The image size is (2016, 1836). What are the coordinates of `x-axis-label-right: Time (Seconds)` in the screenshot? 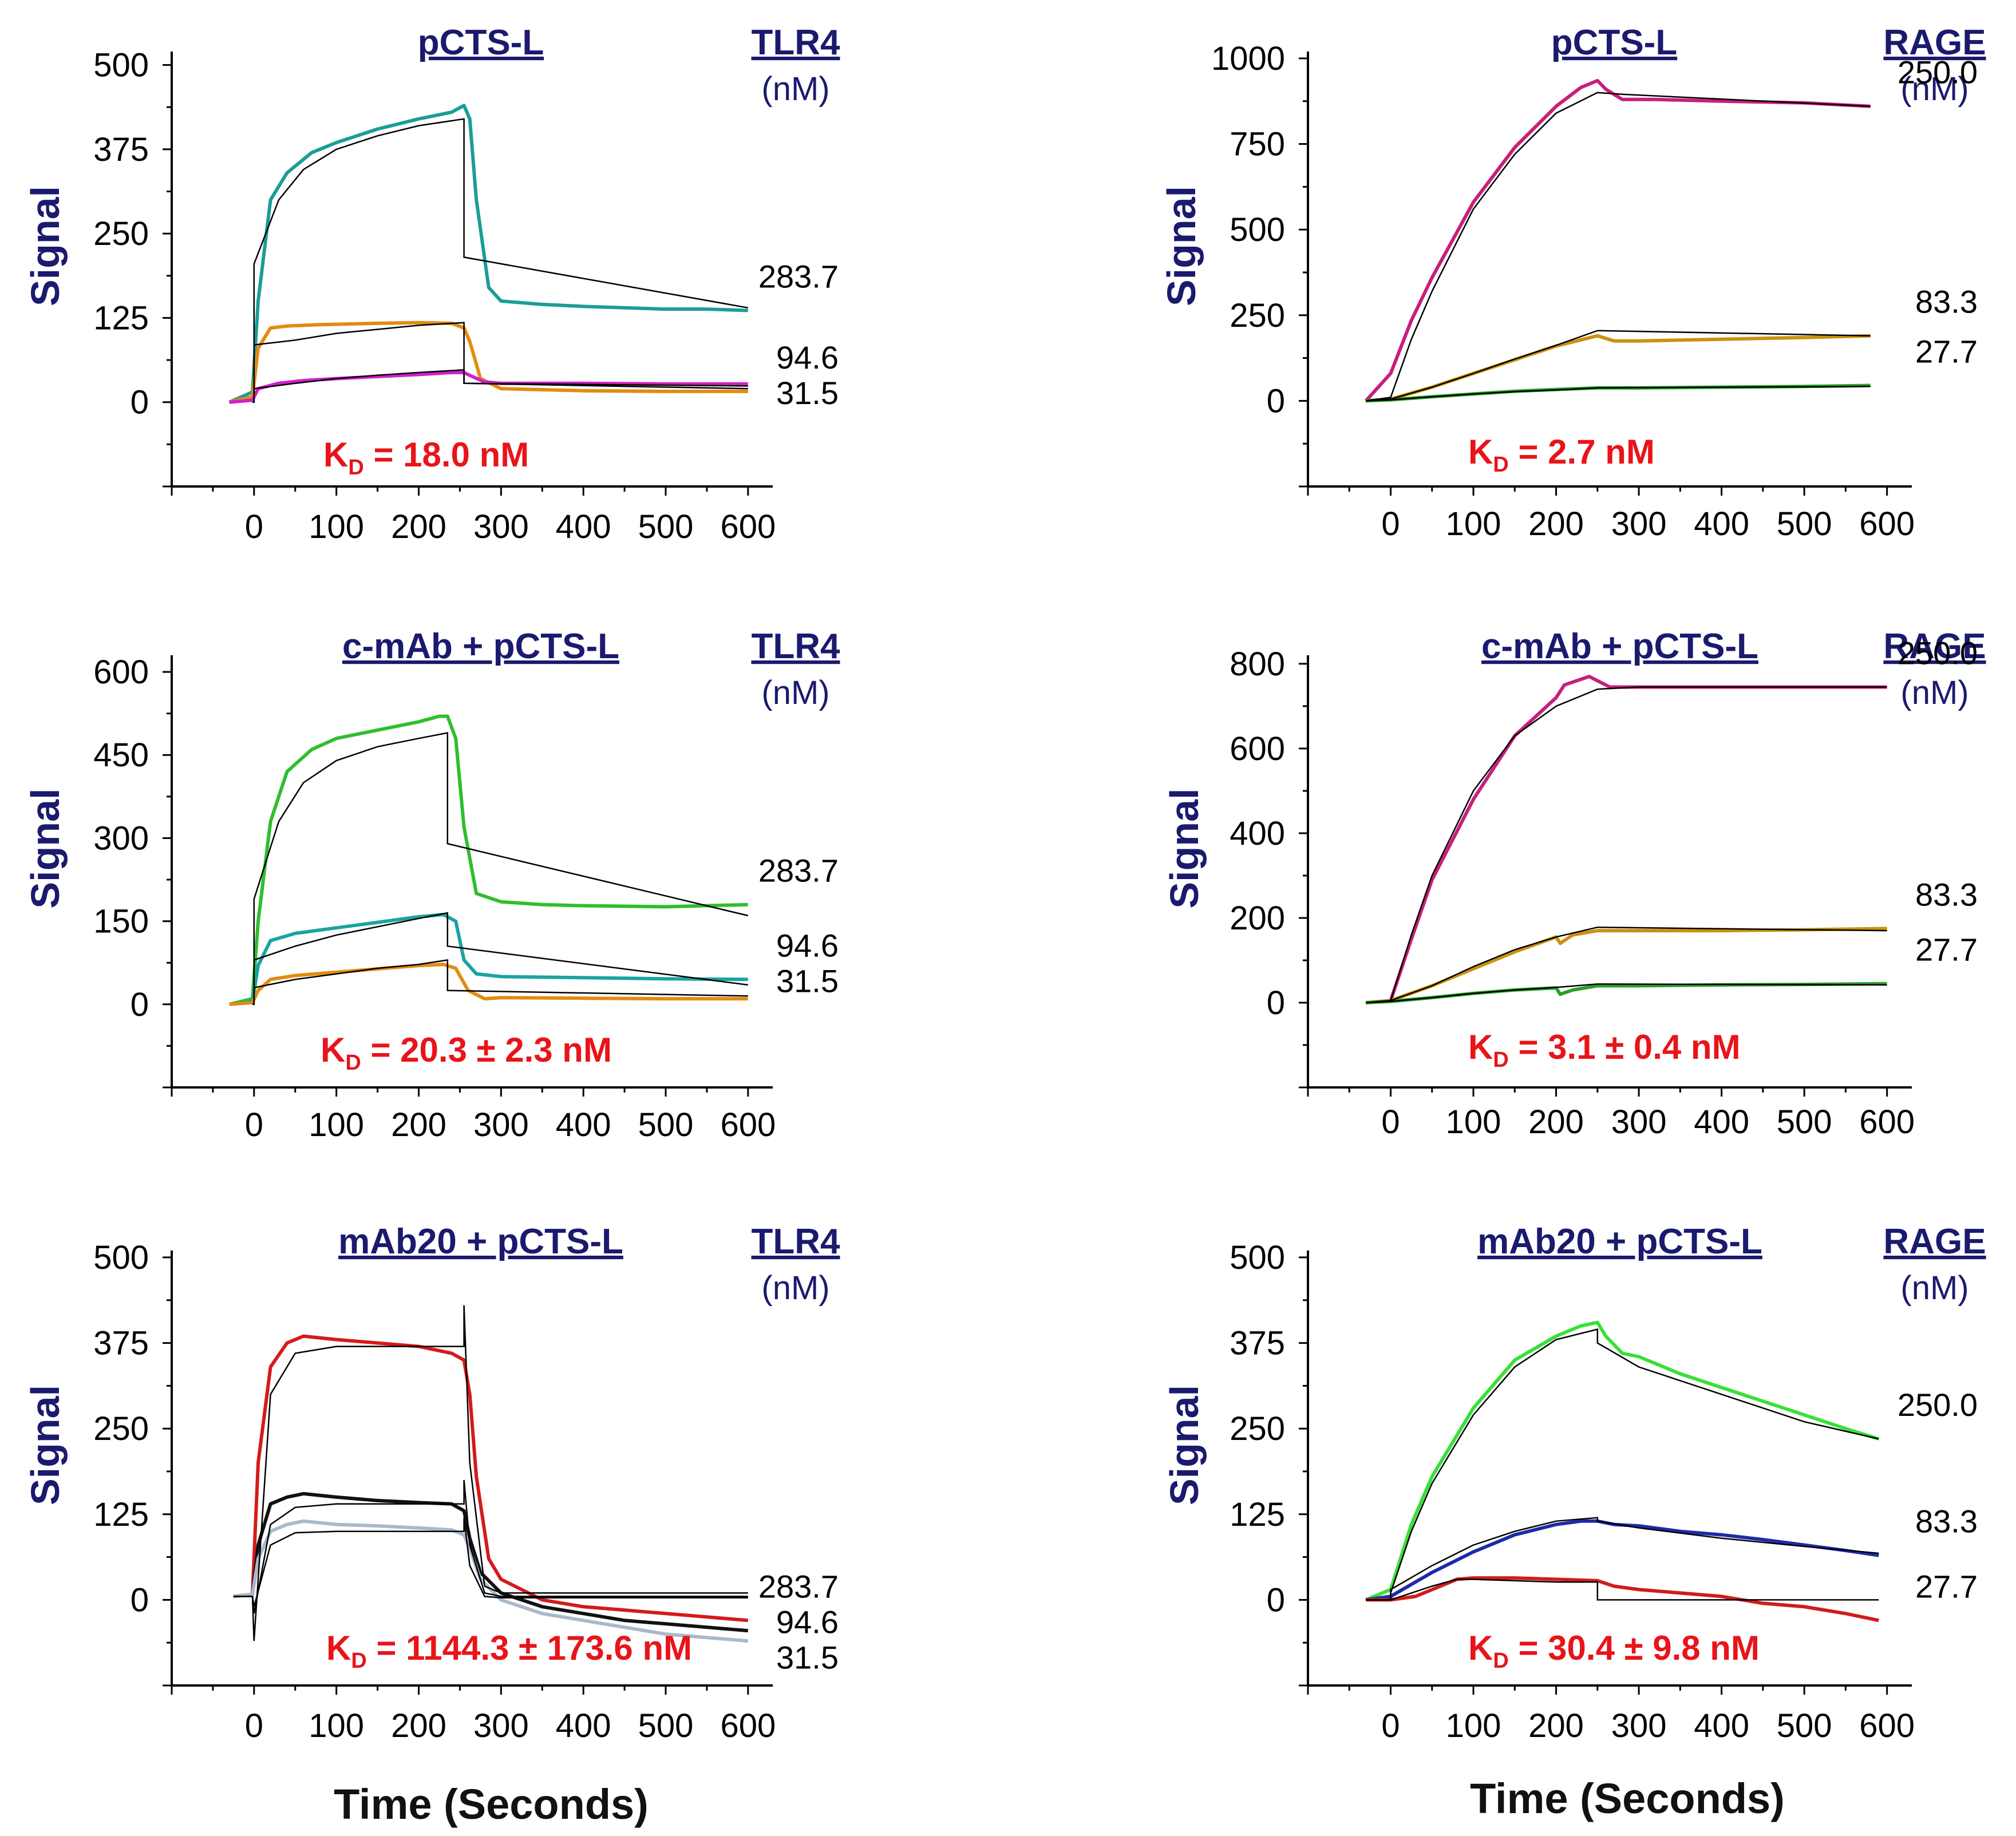 It's located at (1627, 1798).